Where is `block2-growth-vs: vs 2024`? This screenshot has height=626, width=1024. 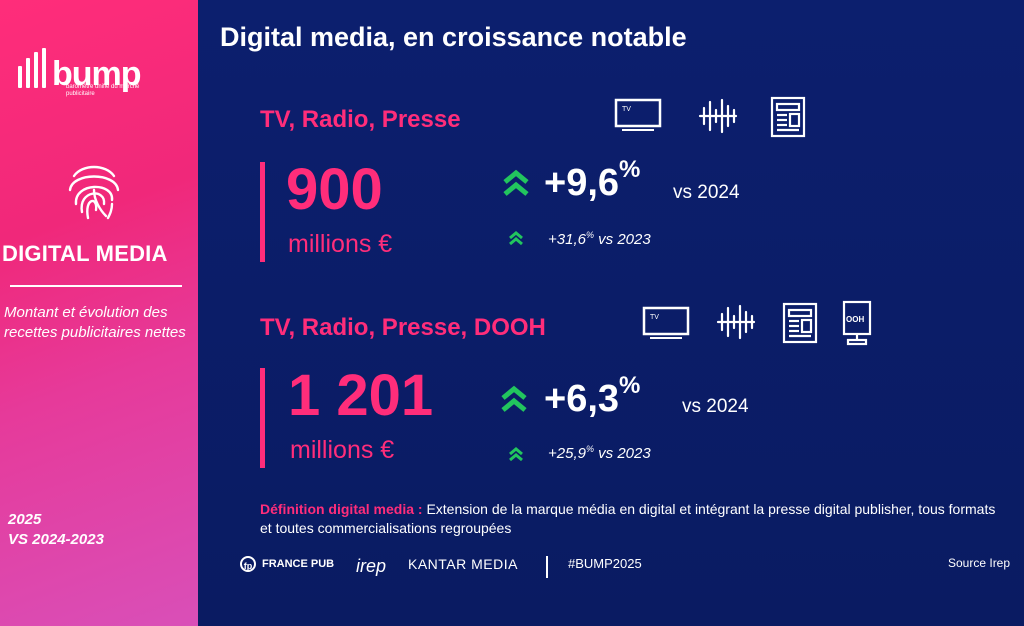 block2-growth-vs: vs 2024 is located at coordinates (715, 406).